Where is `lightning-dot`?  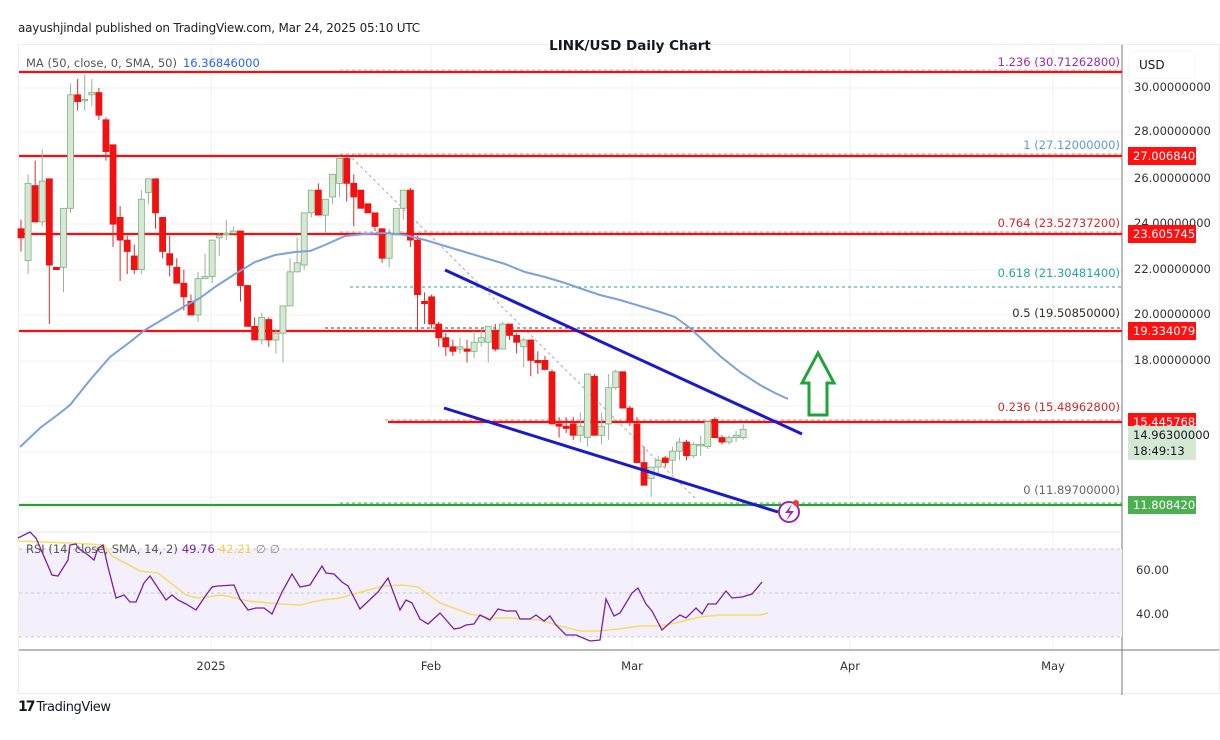 lightning-dot is located at coordinates (796, 503).